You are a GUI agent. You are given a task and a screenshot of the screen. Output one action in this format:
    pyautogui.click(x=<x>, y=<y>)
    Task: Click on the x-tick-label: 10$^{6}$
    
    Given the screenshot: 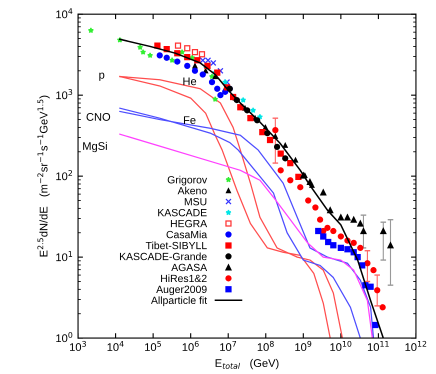 What is the action you would take?
    pyautogui.click(x=190, y=346)
    